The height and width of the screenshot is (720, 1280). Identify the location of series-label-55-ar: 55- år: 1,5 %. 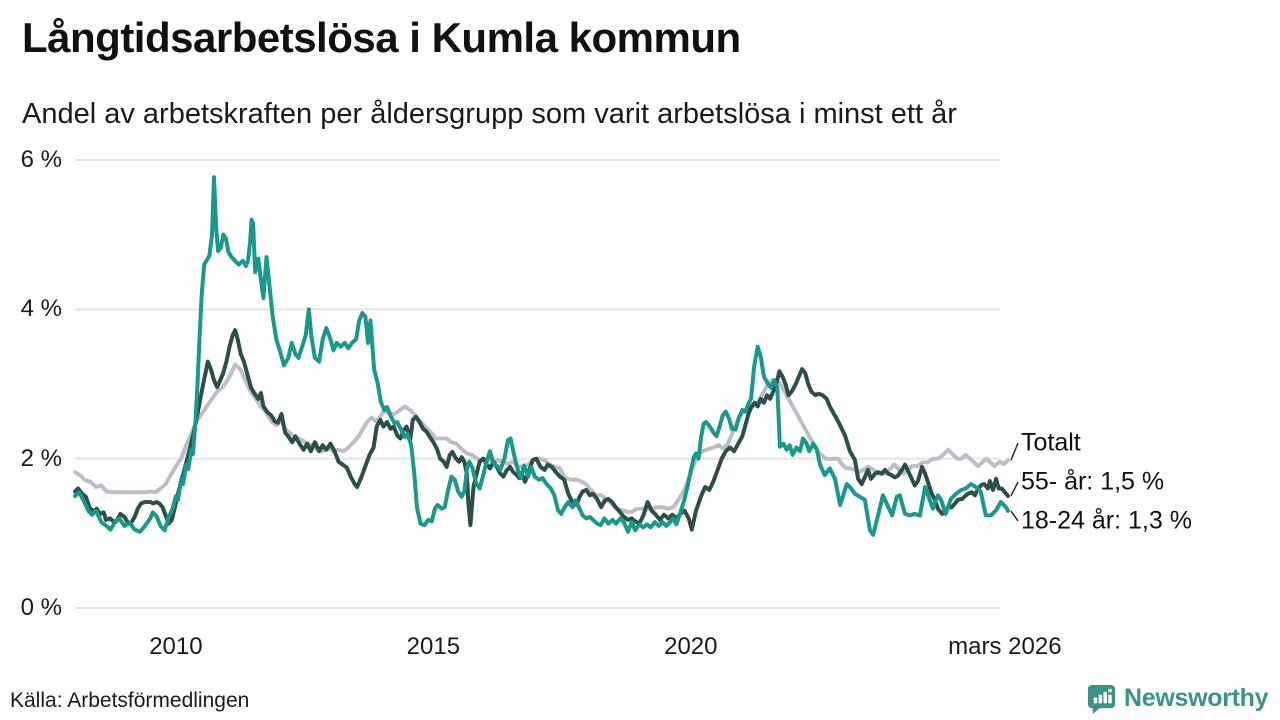
(1093, 481).